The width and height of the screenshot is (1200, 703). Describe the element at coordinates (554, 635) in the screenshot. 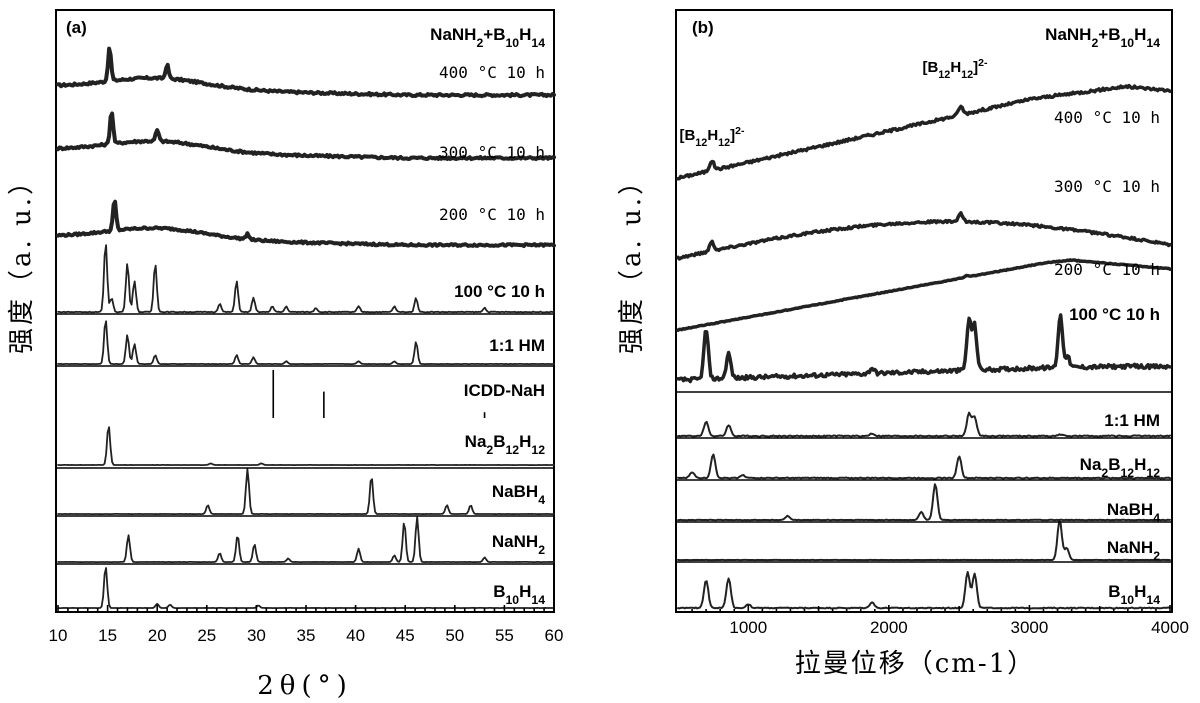

I see `panel-a-tick-label-60: 60` at that location.